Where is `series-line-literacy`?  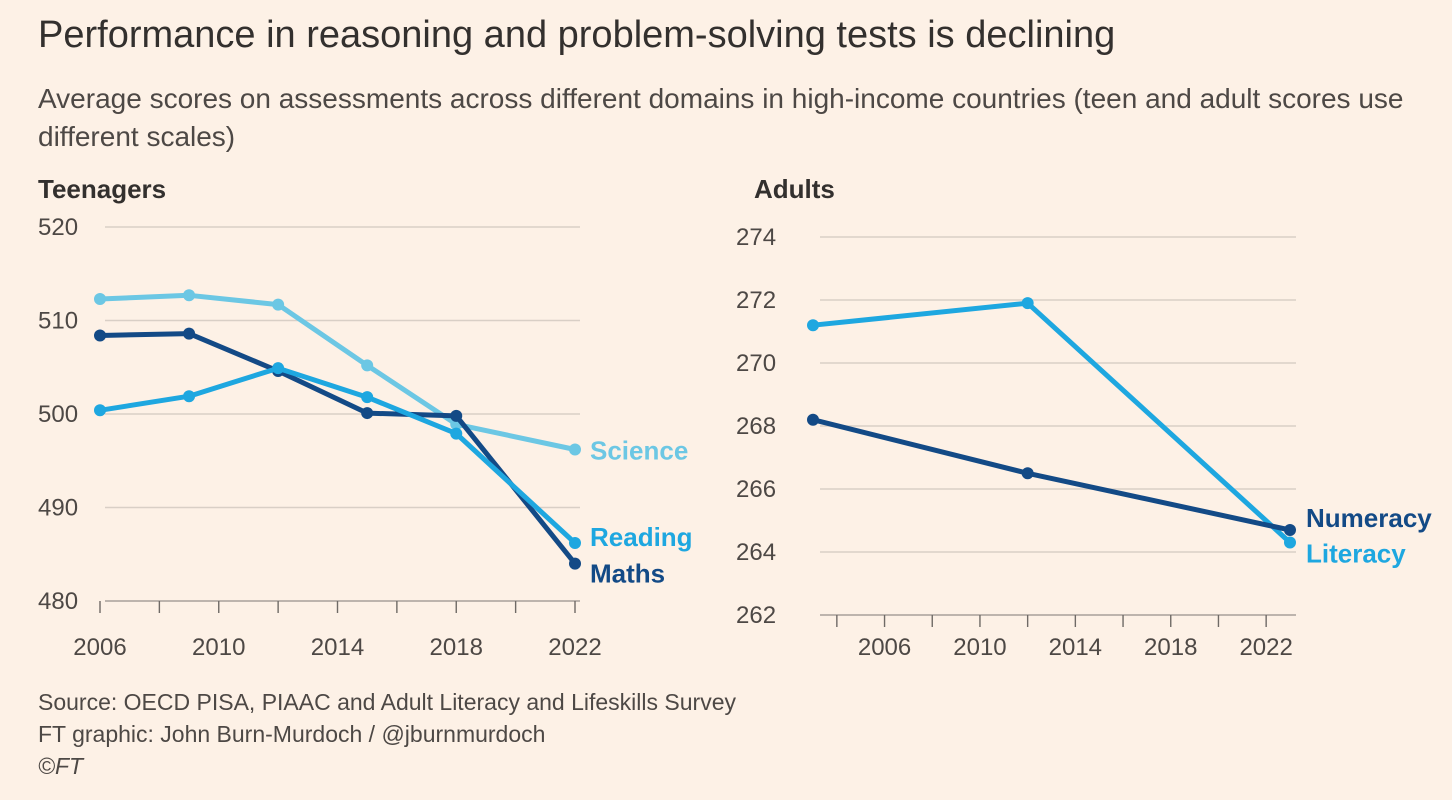 series-line-literacy is located at coordinates (1051, 422).